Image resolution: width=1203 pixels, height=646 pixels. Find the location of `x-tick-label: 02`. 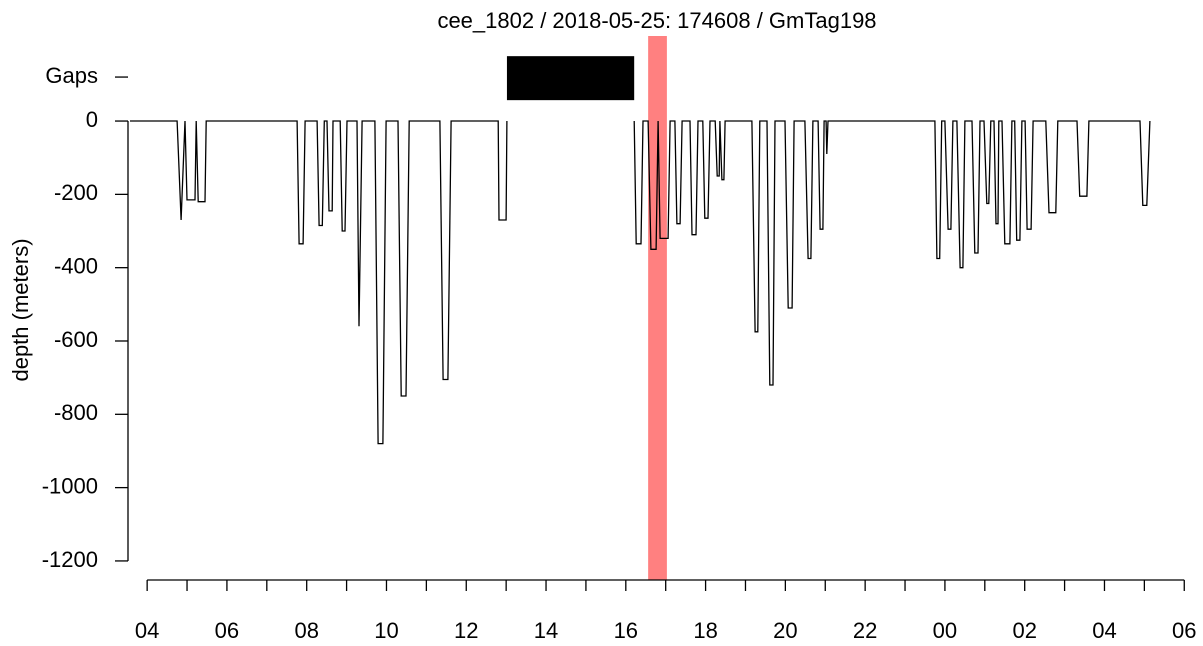

x-tick-label: 02 is located at coordinates (1024, 630).